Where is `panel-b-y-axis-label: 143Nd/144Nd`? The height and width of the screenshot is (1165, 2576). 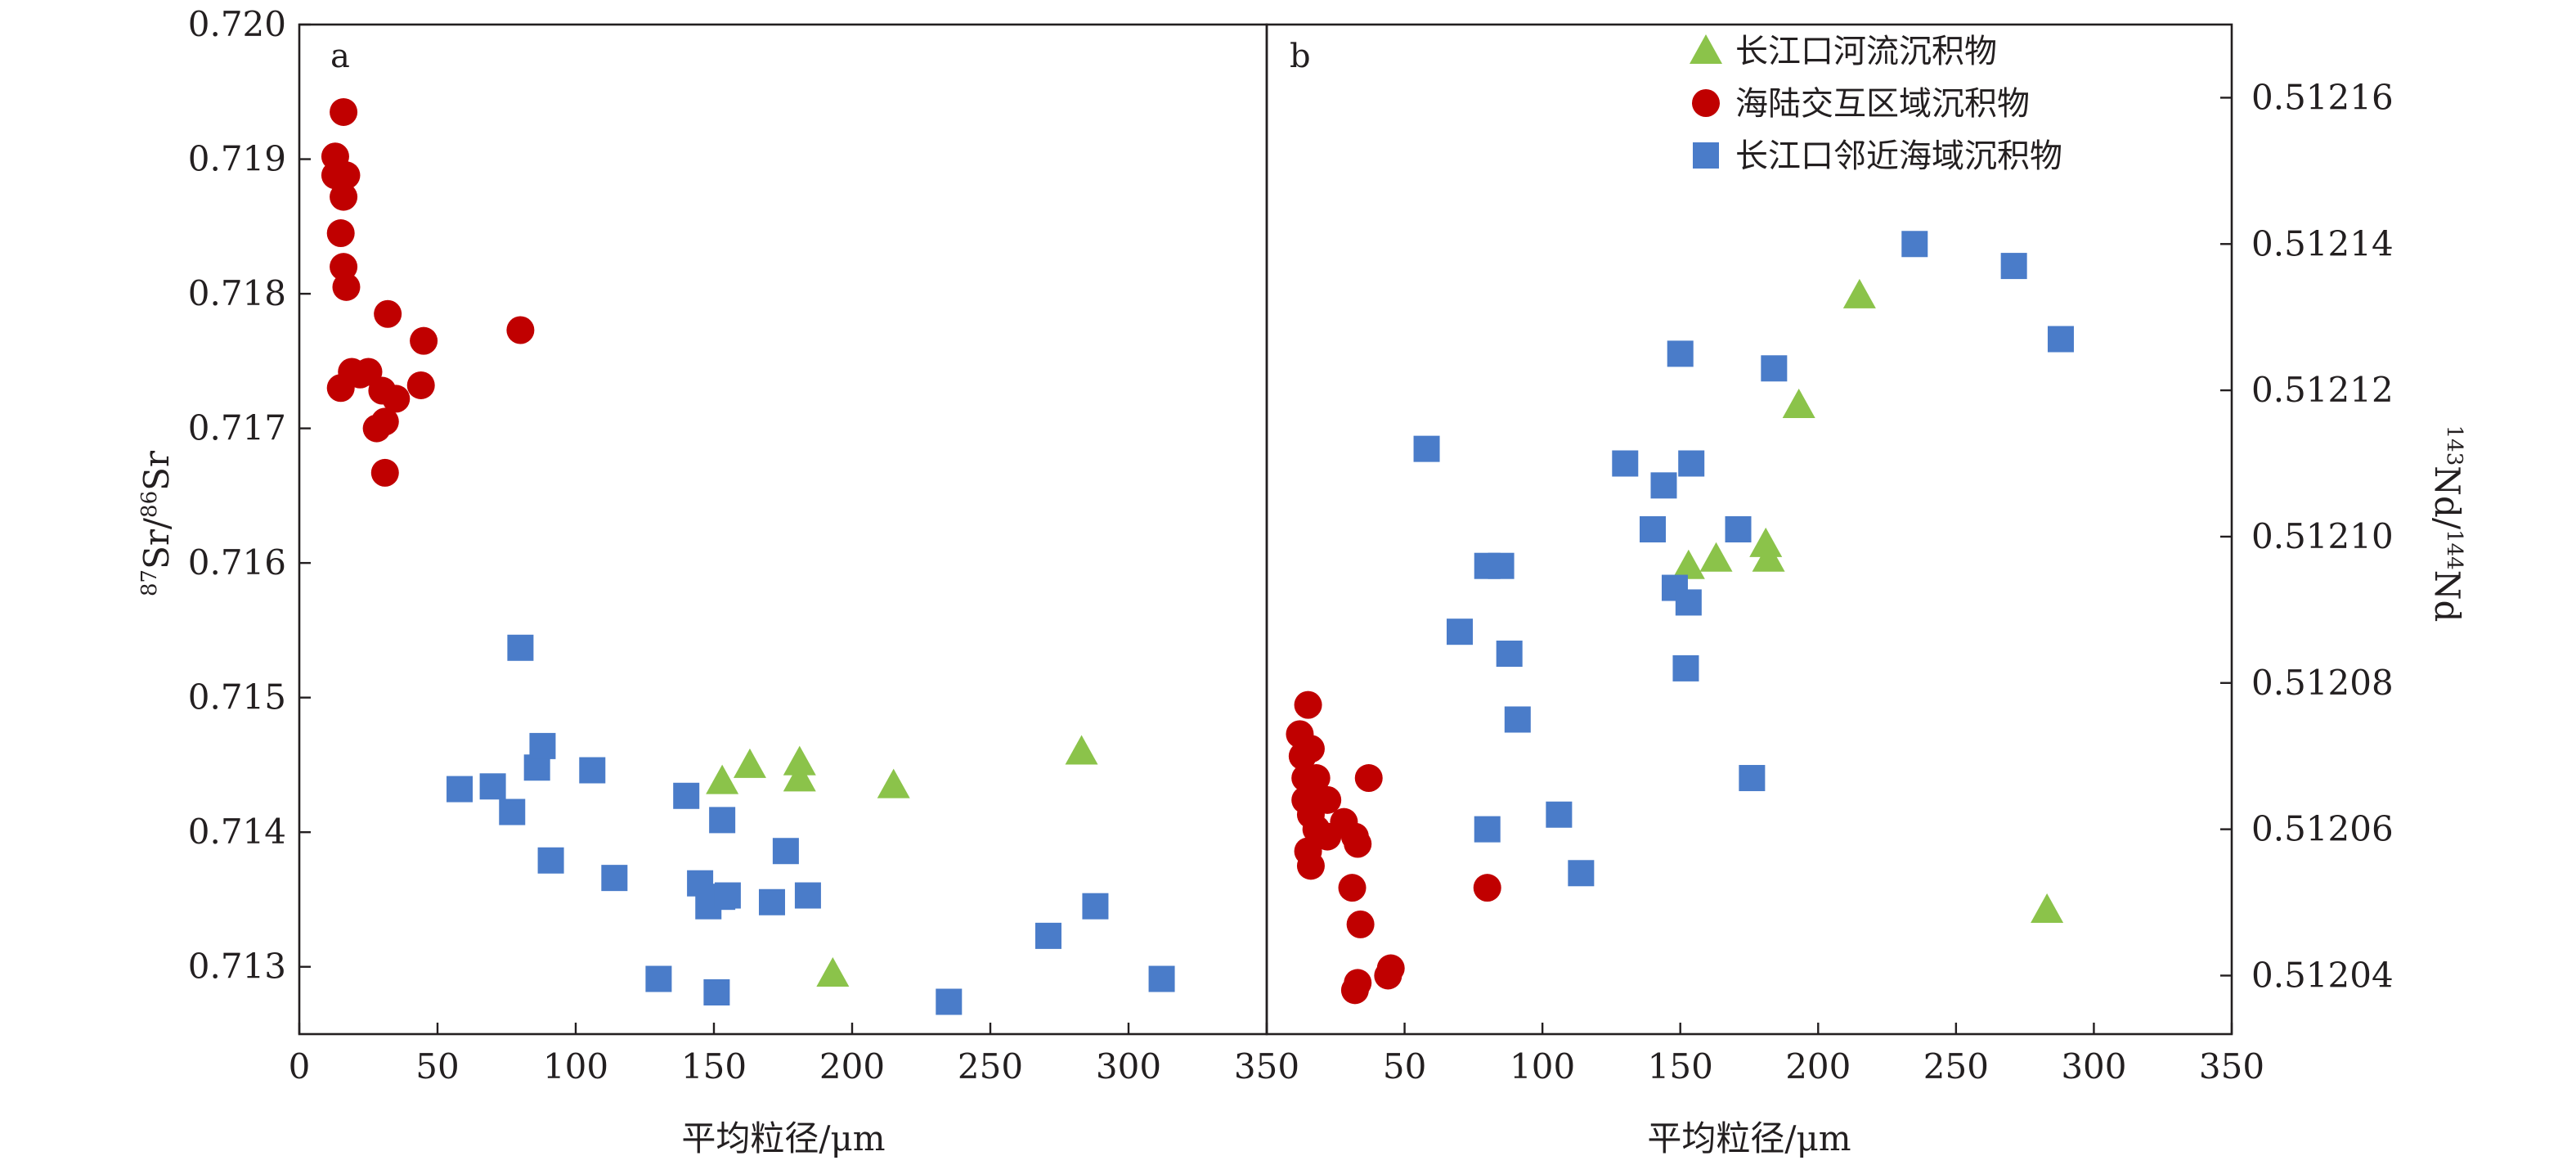
panel-b-y-axis-label: 143Nd/144Nd is located at coordinates (2447, 524).